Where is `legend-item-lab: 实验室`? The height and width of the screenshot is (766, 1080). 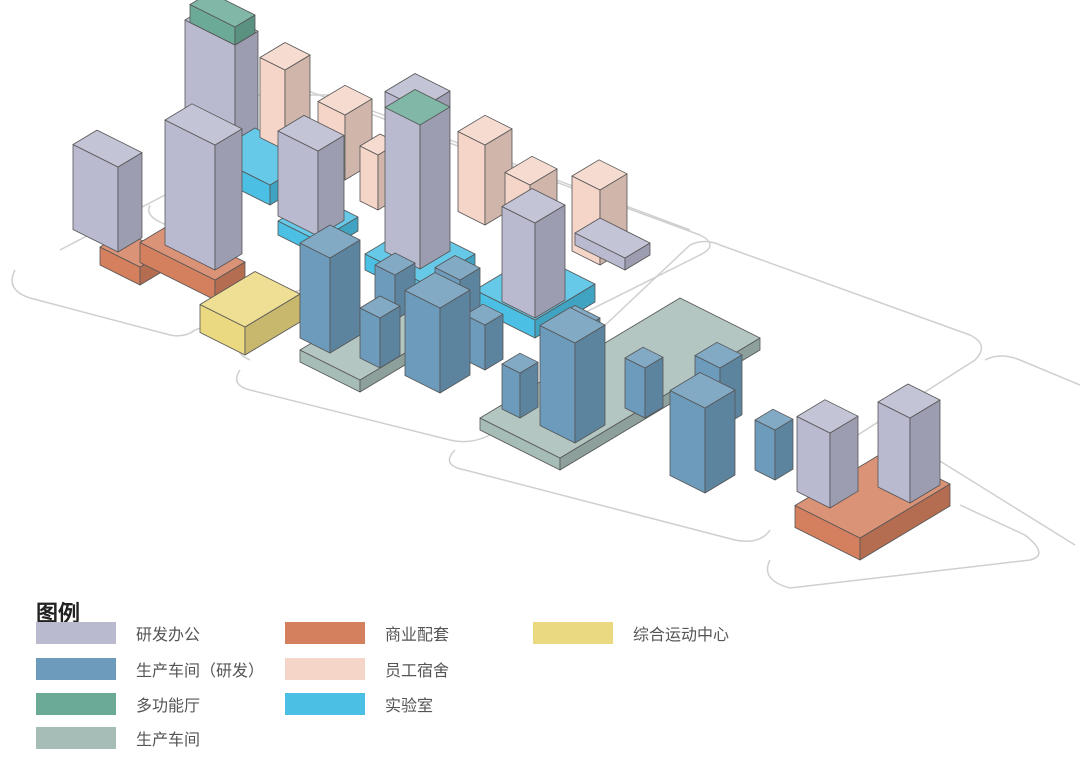 legend-item-lab: 实验室 is located at coordinates (359, 704).